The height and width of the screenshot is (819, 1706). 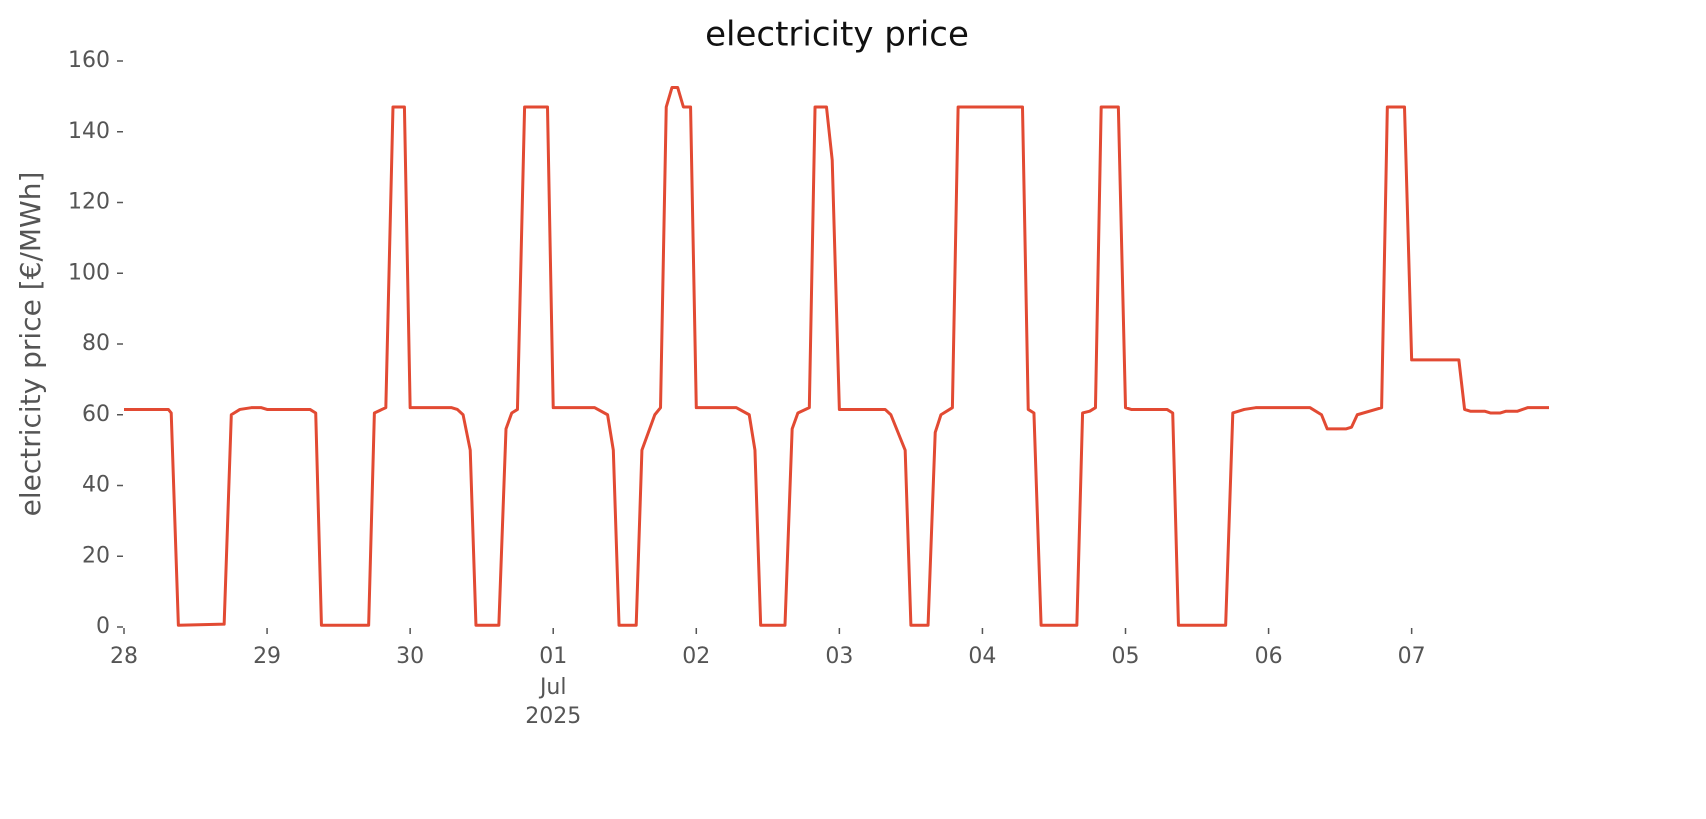 I want to click on x-tick-label: 02, so click(x=696, y=656).